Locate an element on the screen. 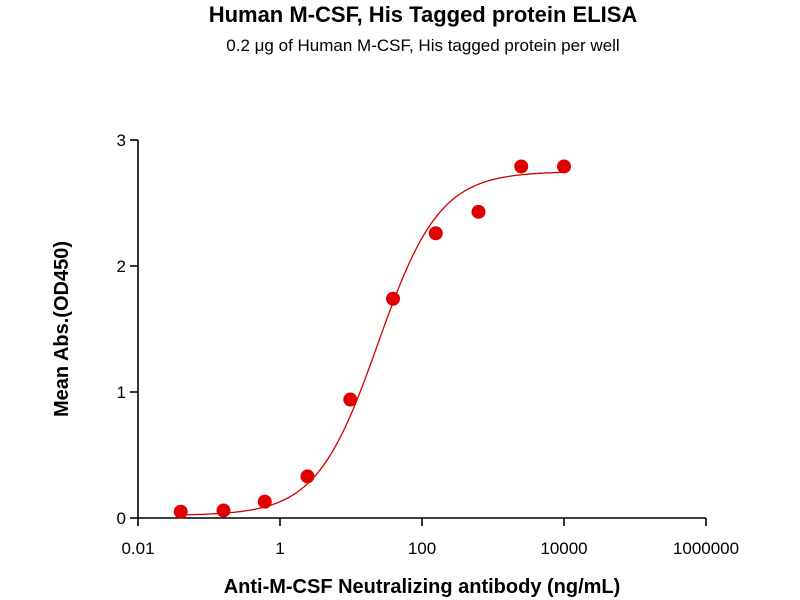 This screenshot has width=800, height=600. y-axis-label: Mean Abs.(OD450) is located at coordinates (62, 329).